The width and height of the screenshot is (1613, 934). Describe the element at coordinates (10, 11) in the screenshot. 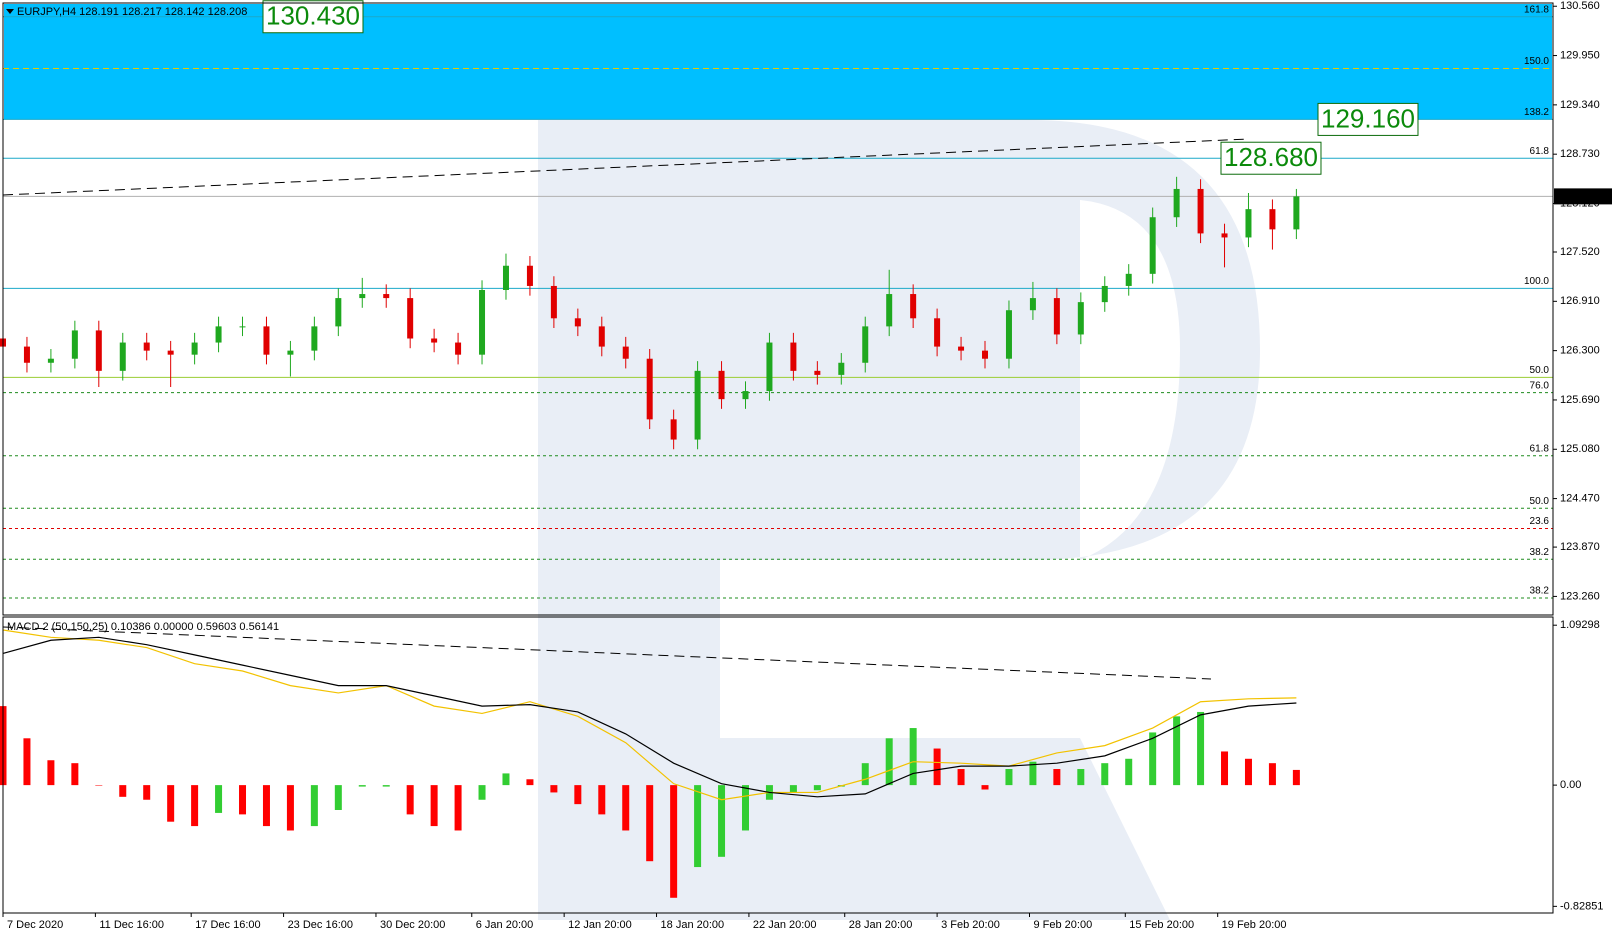

I see `menu-arrow` at that location.